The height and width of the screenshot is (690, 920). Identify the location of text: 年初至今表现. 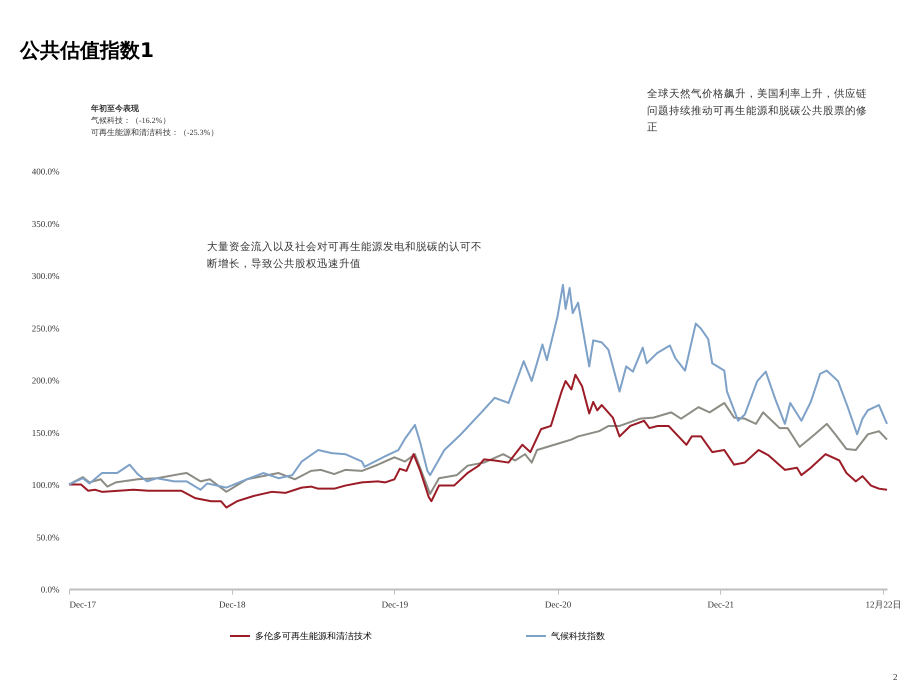
(115, 108).